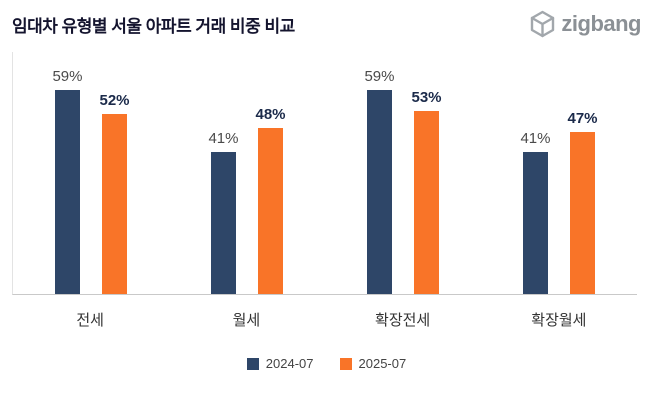 This screenshot has width=655, height=412. I want to click on bar-group-2: 41% 48%, so click(247, 173).